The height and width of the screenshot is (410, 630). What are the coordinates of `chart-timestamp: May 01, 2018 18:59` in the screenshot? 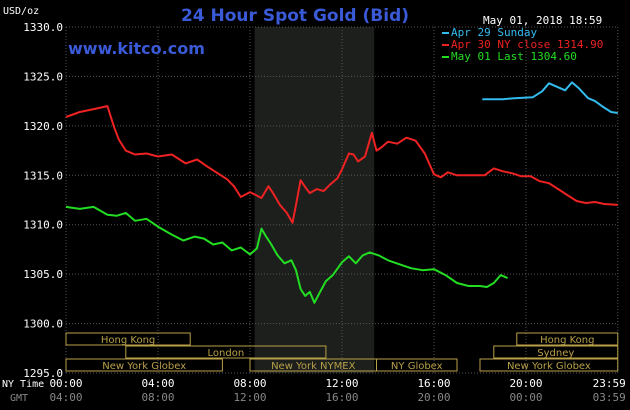 It's located at (542, 20).